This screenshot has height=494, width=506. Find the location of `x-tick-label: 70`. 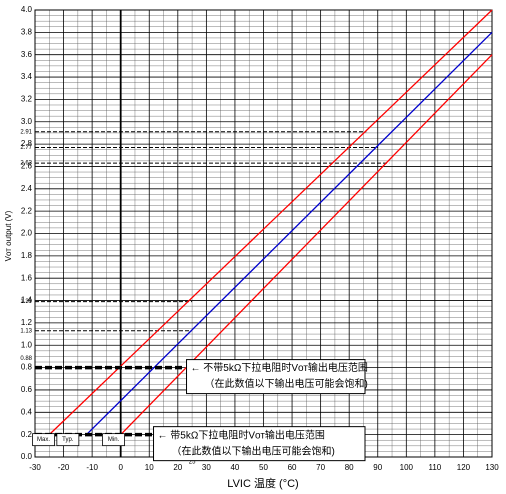

x-tick-label: 70 is located at coordinates (320, 467).